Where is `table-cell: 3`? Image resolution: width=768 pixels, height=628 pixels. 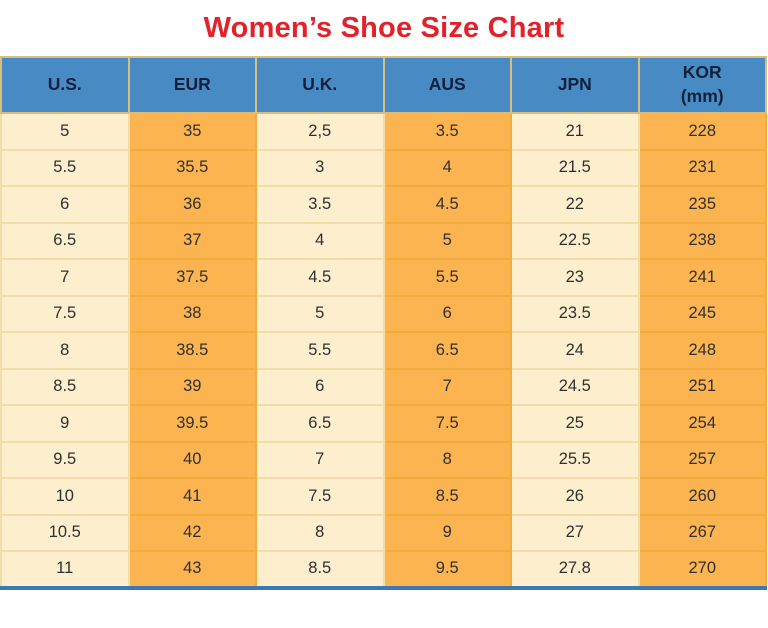 table-cell: 3 is located at coordinates (320, 167).